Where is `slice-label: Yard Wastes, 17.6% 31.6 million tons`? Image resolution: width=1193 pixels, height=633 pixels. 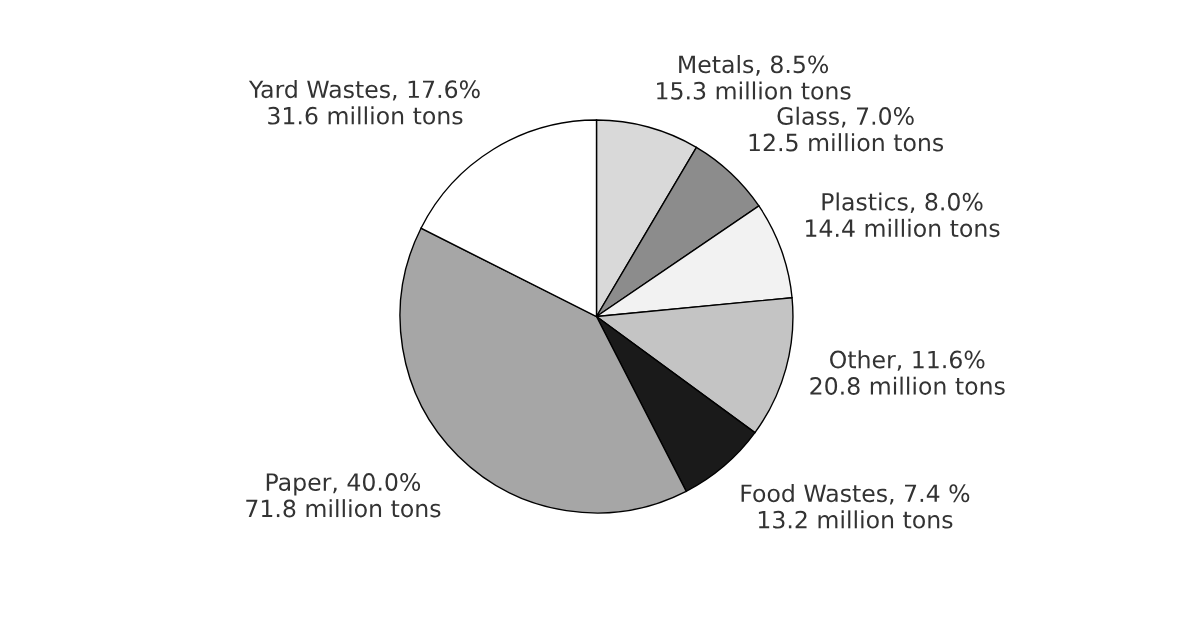
slice-label: Yard Wastes, 17.6% 31.6 million tons is located at coordinates (364, 102).